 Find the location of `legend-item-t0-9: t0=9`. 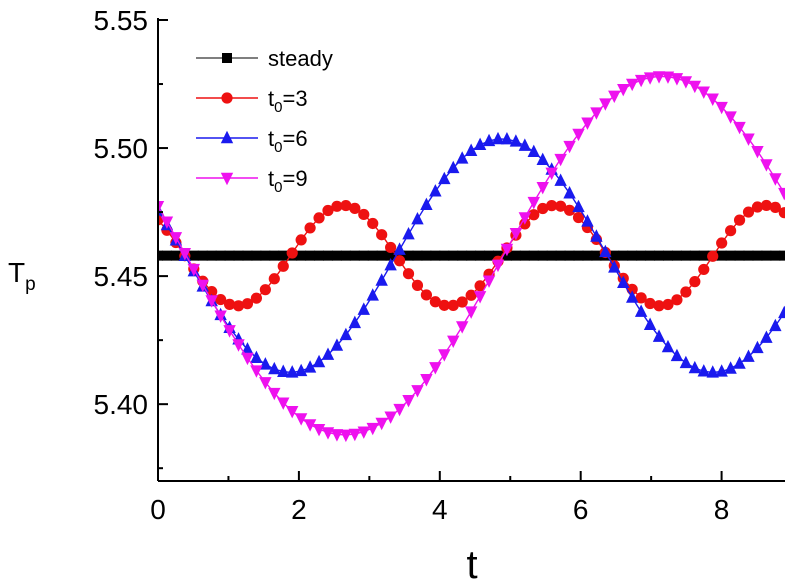

legend-item-t0-9: t0=9 is located at coordinates (252, 181).